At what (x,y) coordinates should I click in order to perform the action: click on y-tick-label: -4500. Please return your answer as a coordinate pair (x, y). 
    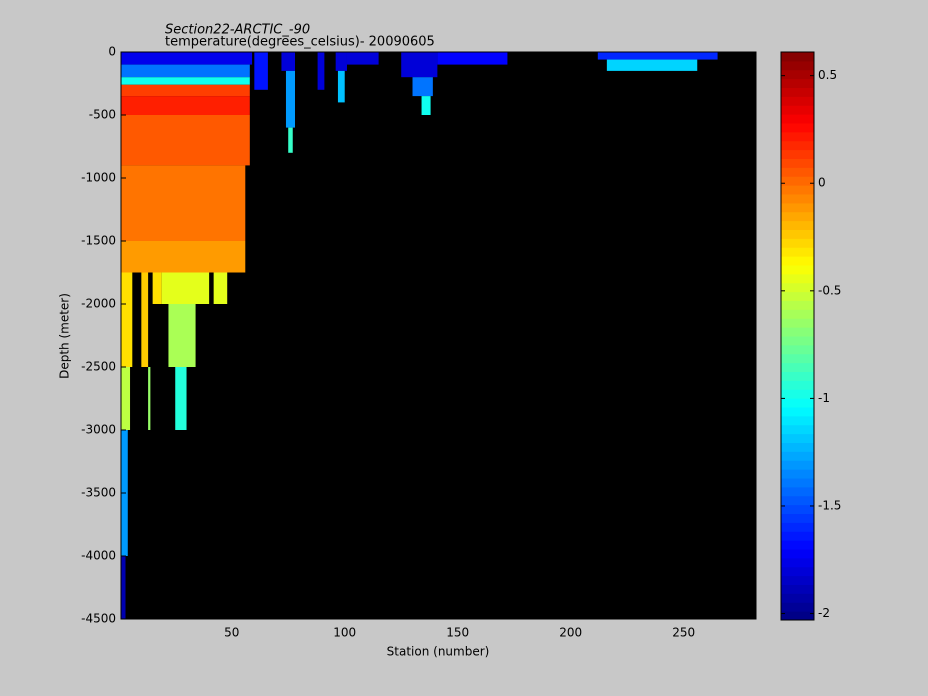
    Looking at the image, I should click on (98, 619).